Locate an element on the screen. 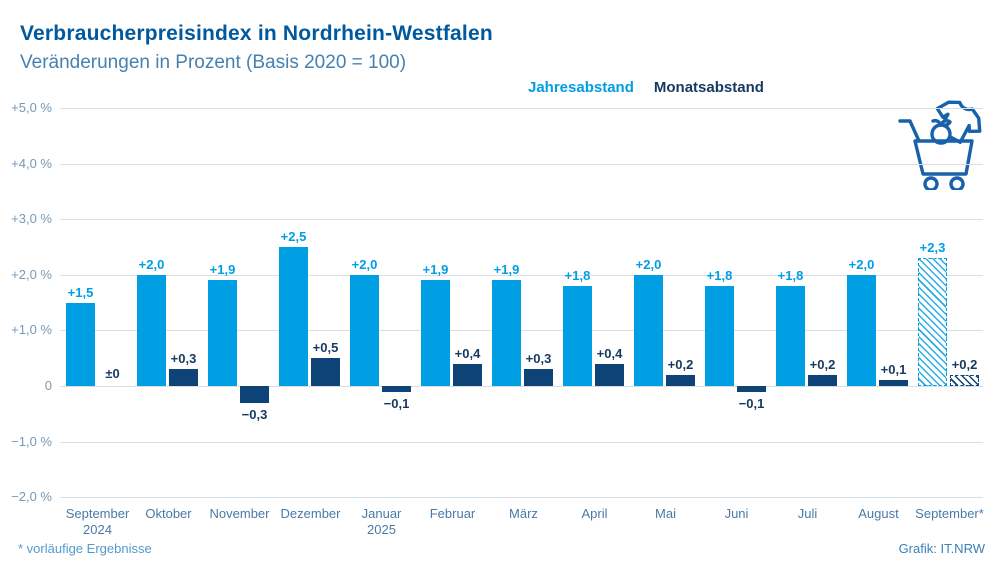 The height and width of the screenshot is (564, 999). month-name: Juli is located at coordinates (807, 513).